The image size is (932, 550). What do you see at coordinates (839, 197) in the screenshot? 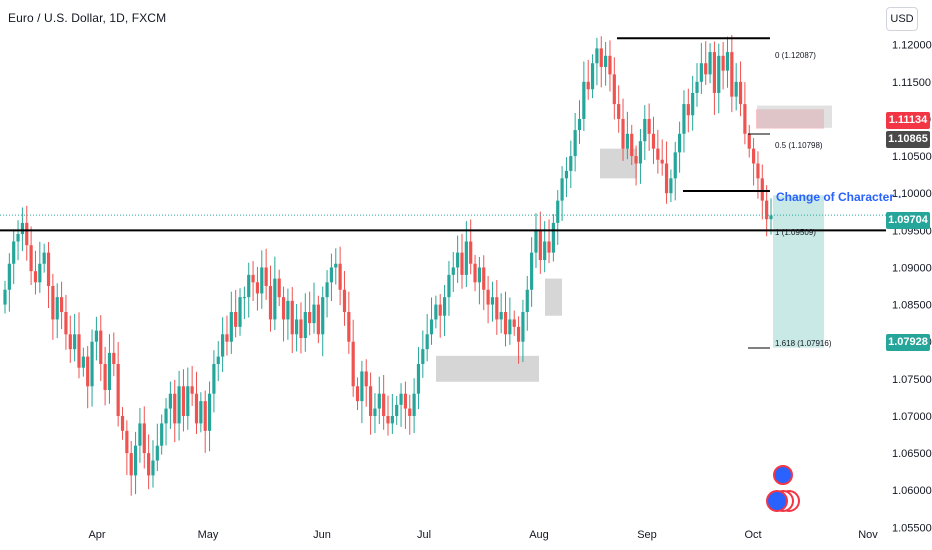
I see `change-of-character-label: Change of Character ·` at bounding box center [839, 197].